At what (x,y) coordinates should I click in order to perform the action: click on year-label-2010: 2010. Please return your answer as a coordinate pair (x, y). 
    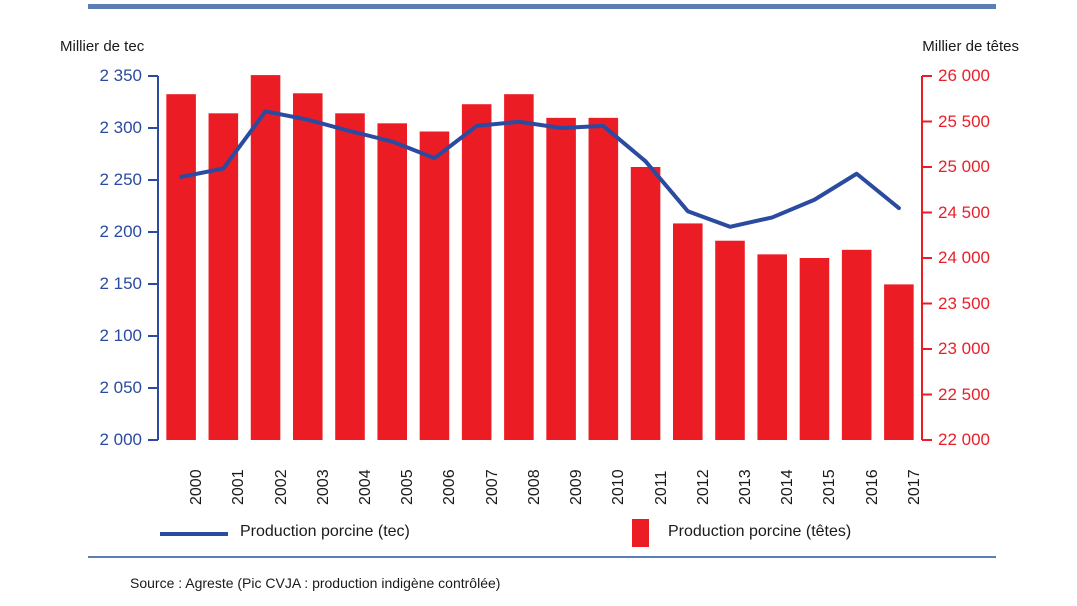
    Looking at the image, I should click on (619, 487).